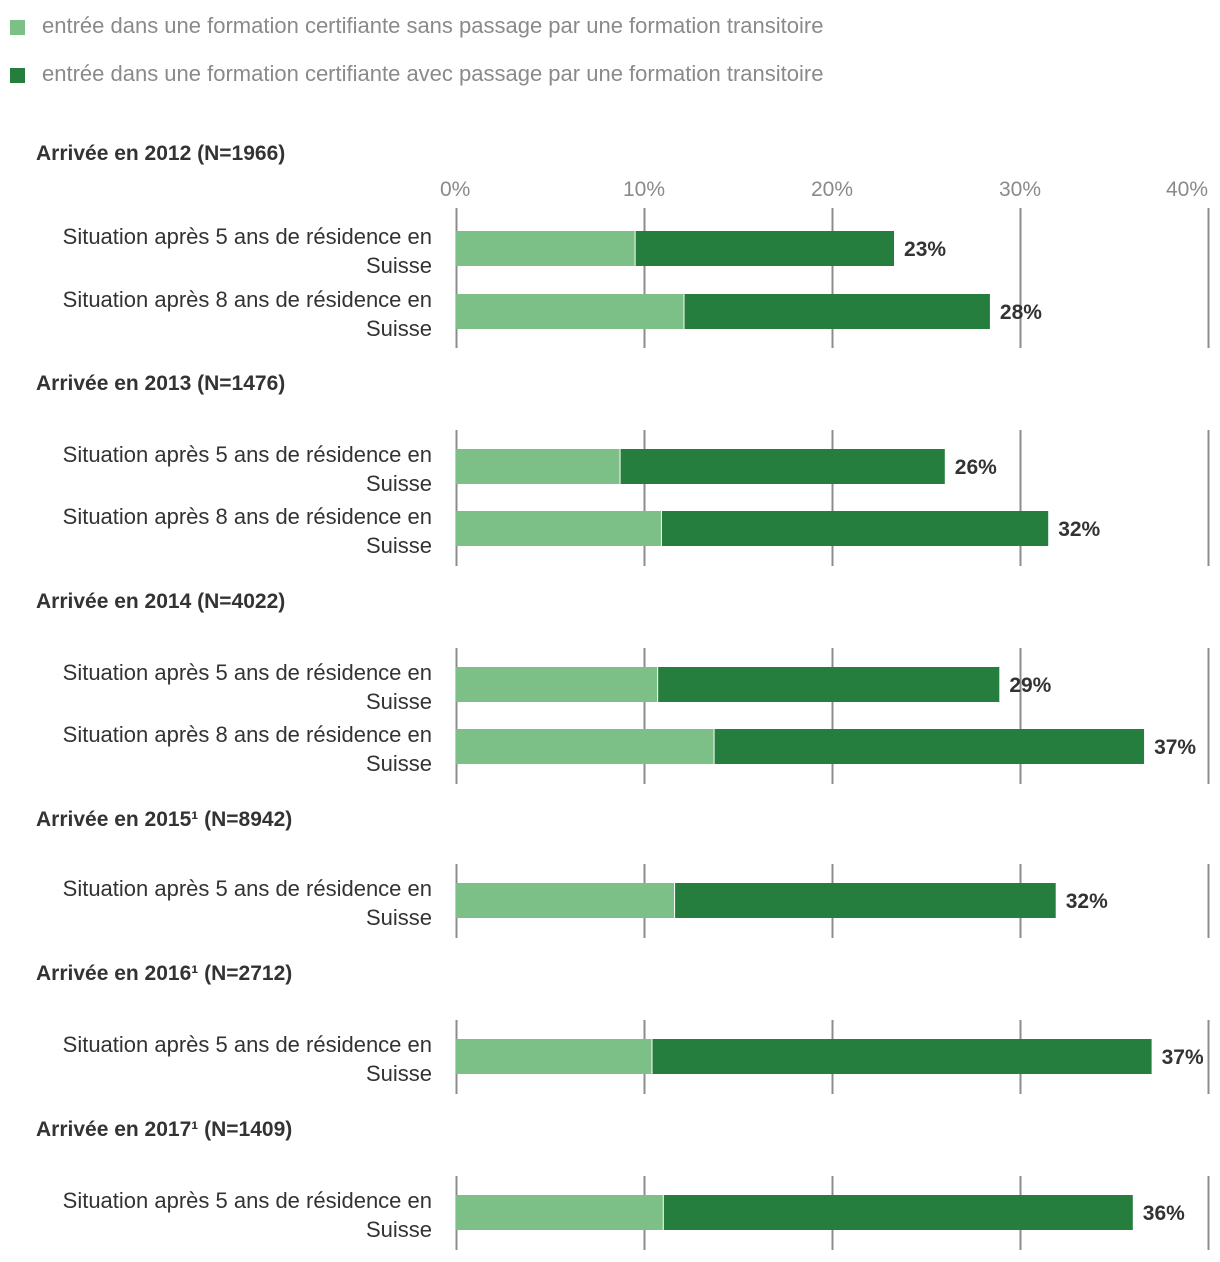  What do you see at coordinates (17, 75) in the screenshot?
I see `legend-swatch-dark` at bounding box center [17, 75].